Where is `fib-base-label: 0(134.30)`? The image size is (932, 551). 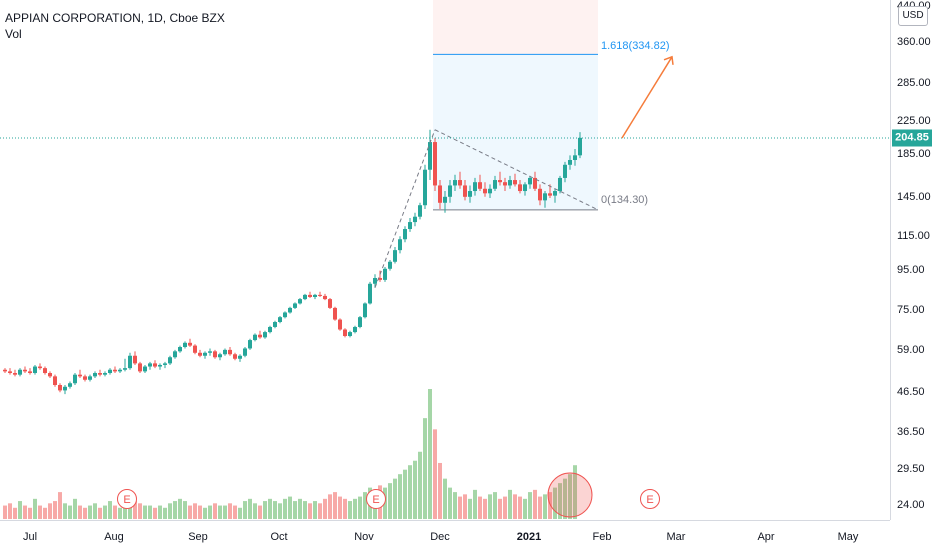 fib-base-label: 0(134.30) is located at coordinates (625, 199).